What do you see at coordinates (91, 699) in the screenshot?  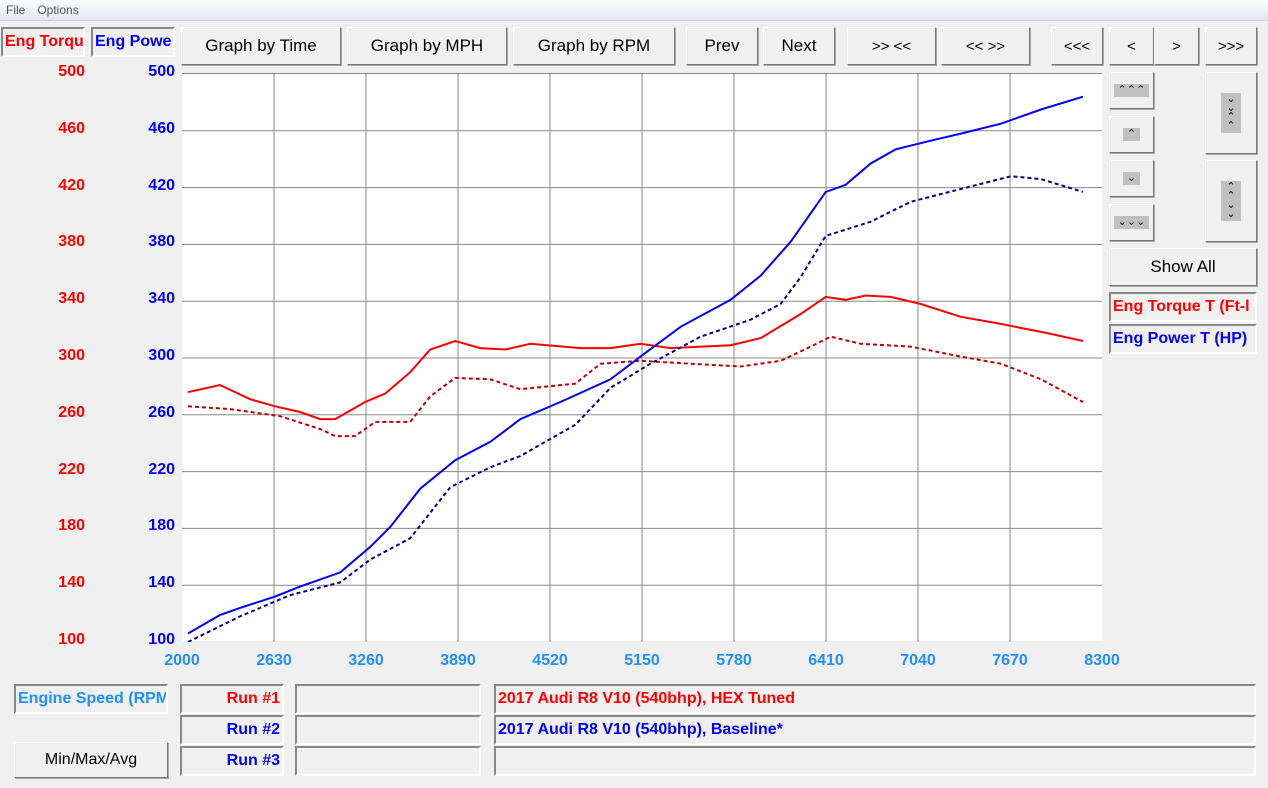 I see `x-axis-selector: Engine Speed (RPM` at bounding box center [91, 699].